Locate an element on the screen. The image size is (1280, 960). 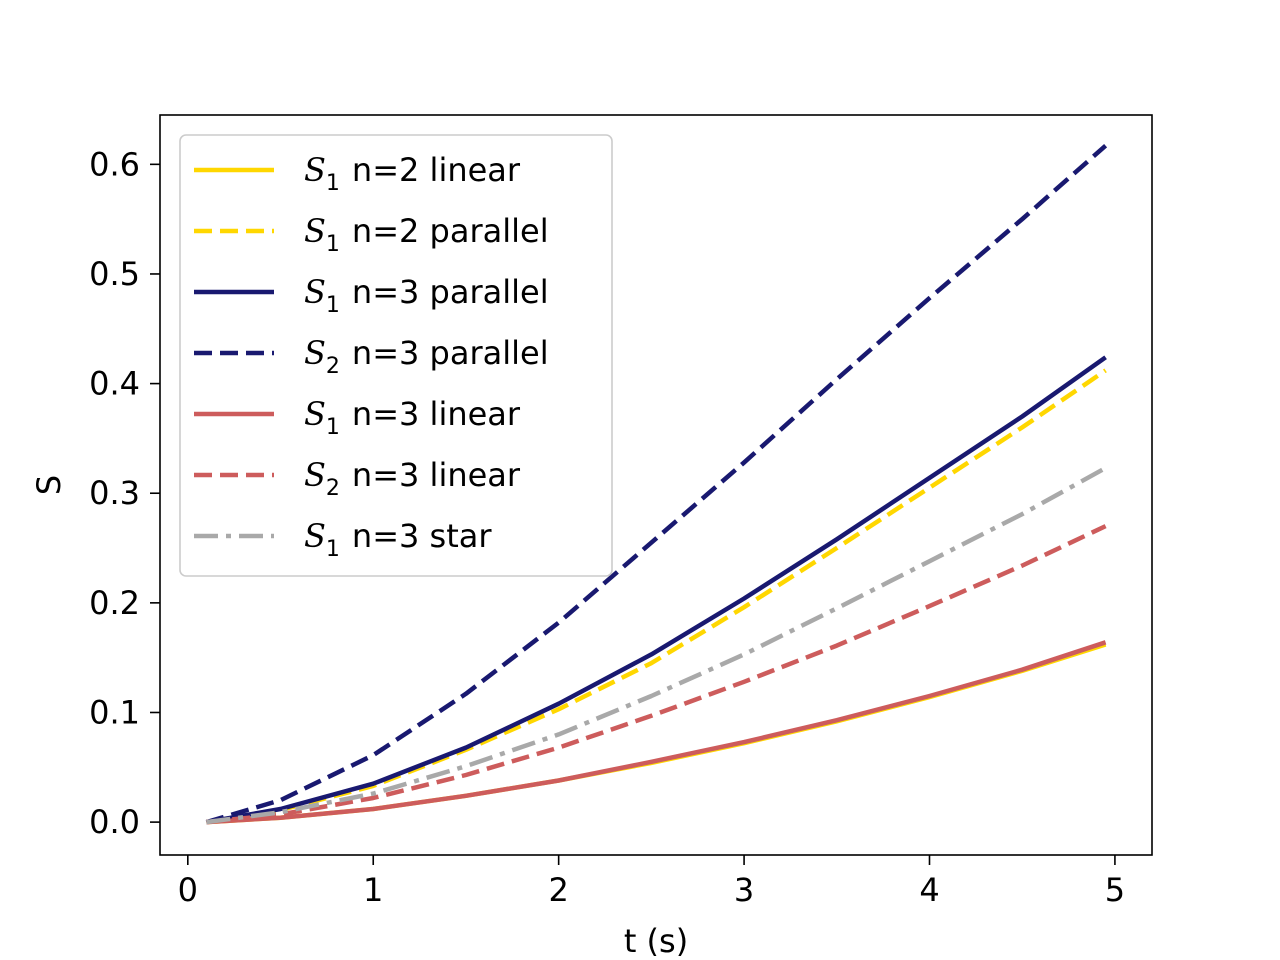
x-tick-label: 5 is located at coordinates (1115, 890).